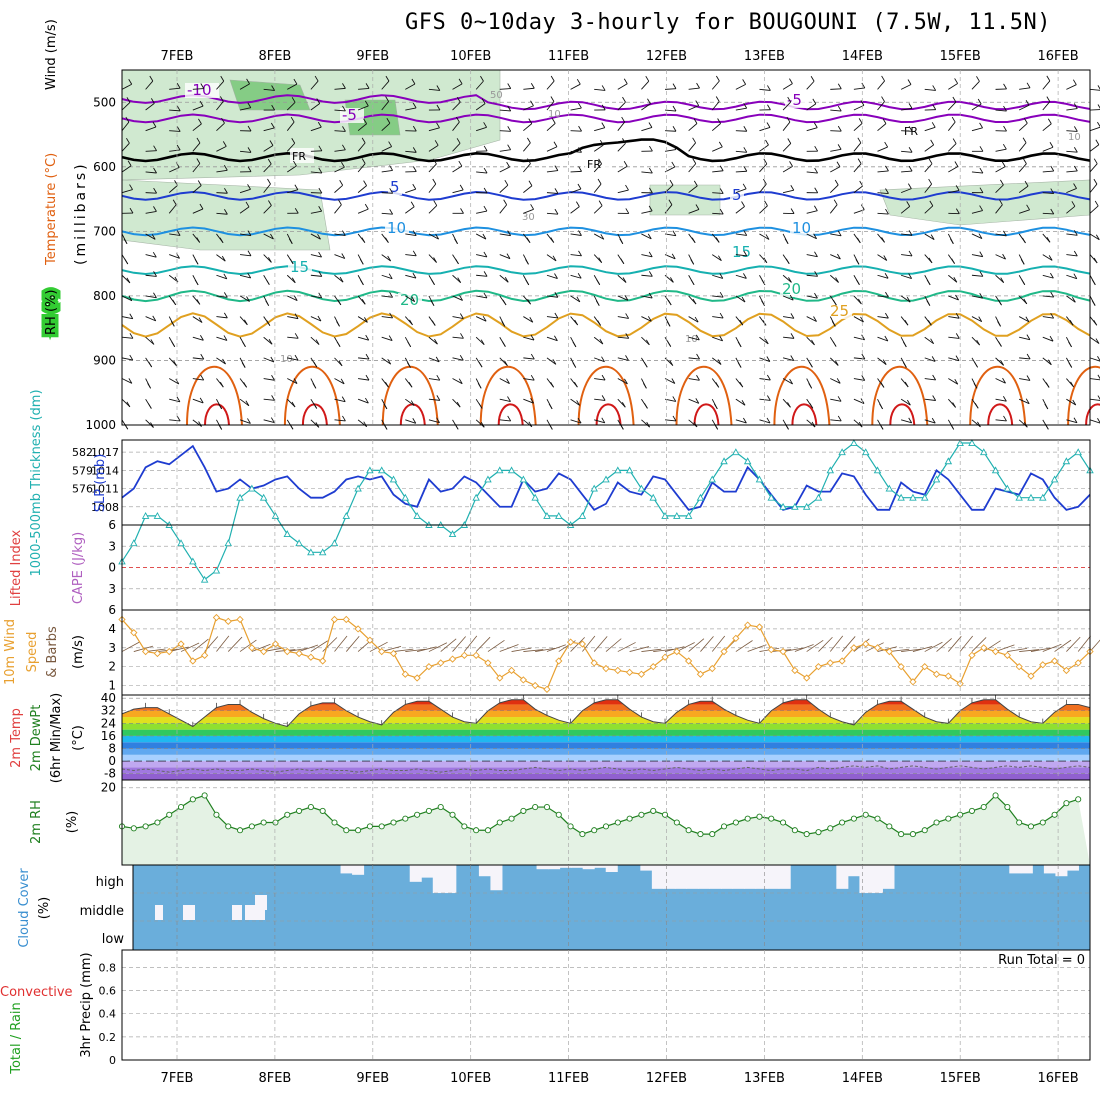  Describe the element at coordinates (81, 213) in the screenshot. I see `ylabel-millibars: (millibars)` at that location.